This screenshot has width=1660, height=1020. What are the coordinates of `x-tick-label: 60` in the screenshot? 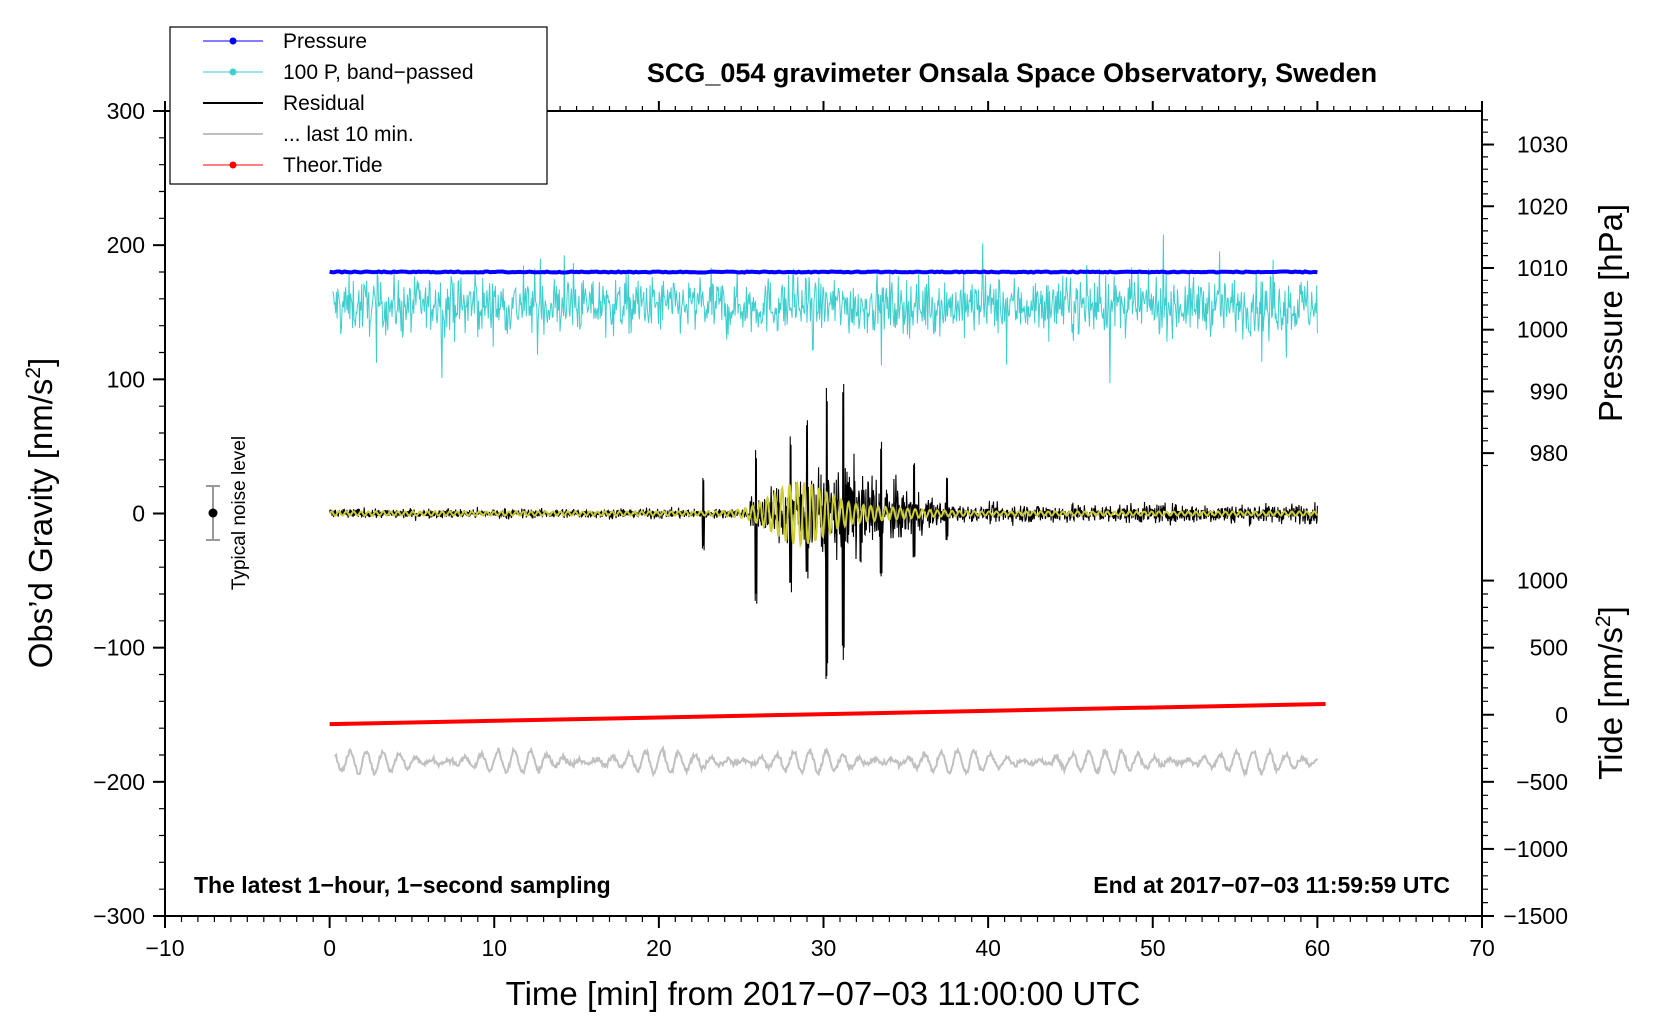 It's located at (1318, 948).